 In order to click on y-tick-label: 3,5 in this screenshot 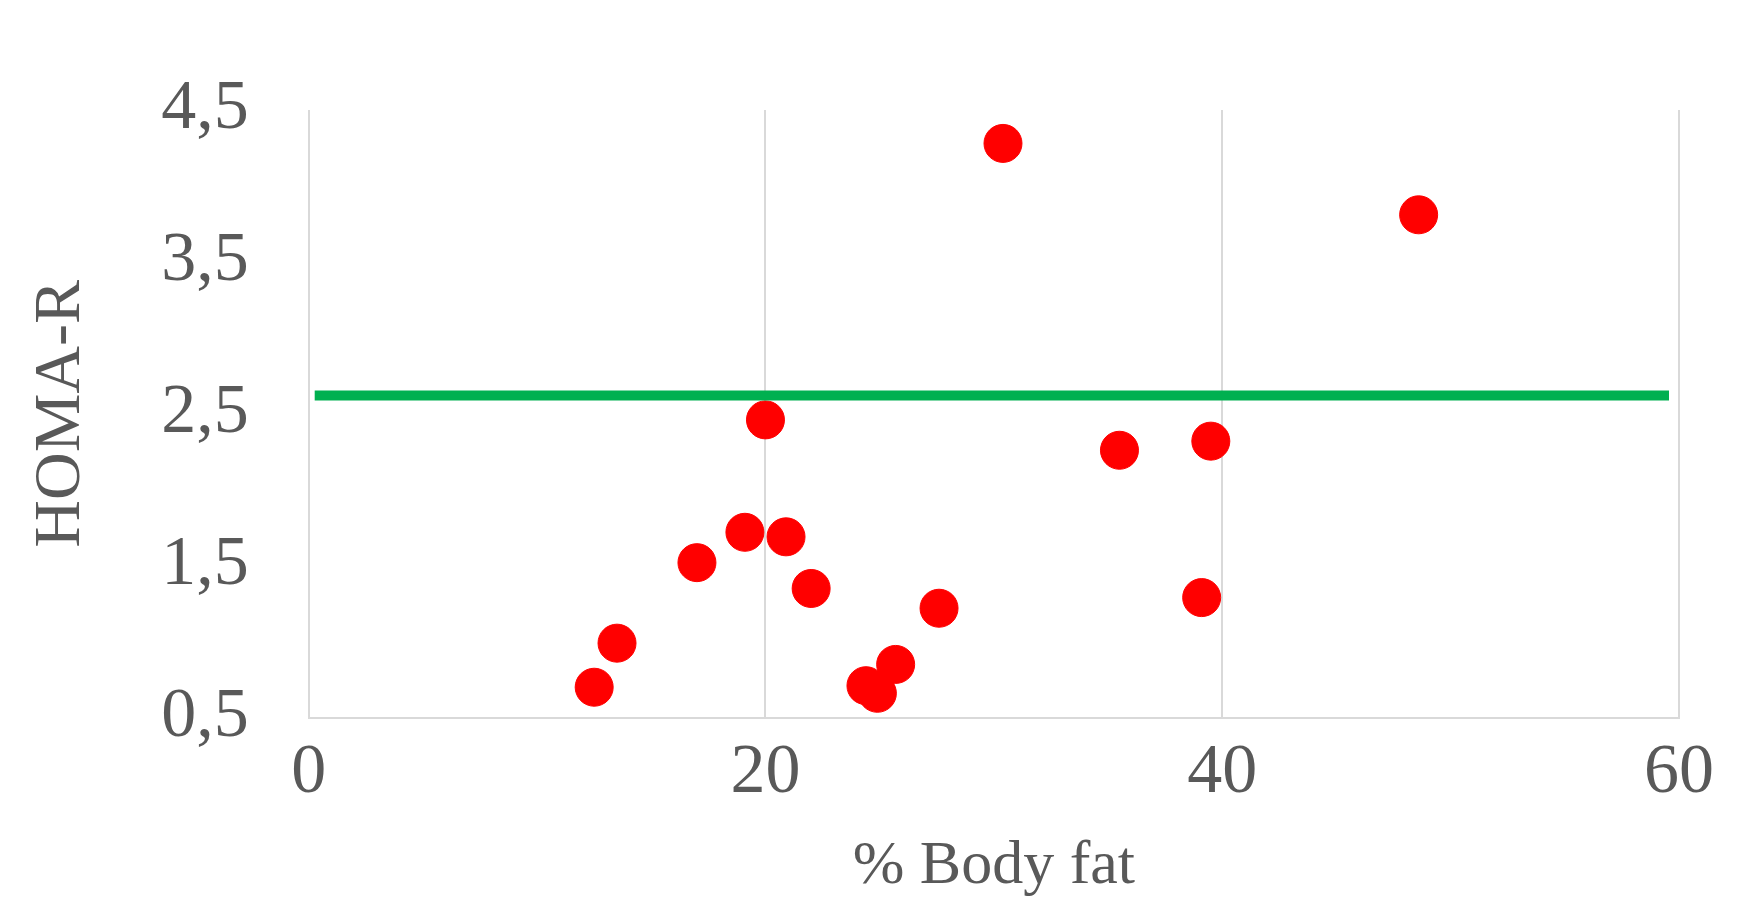, I will do `click(205, 257)`.